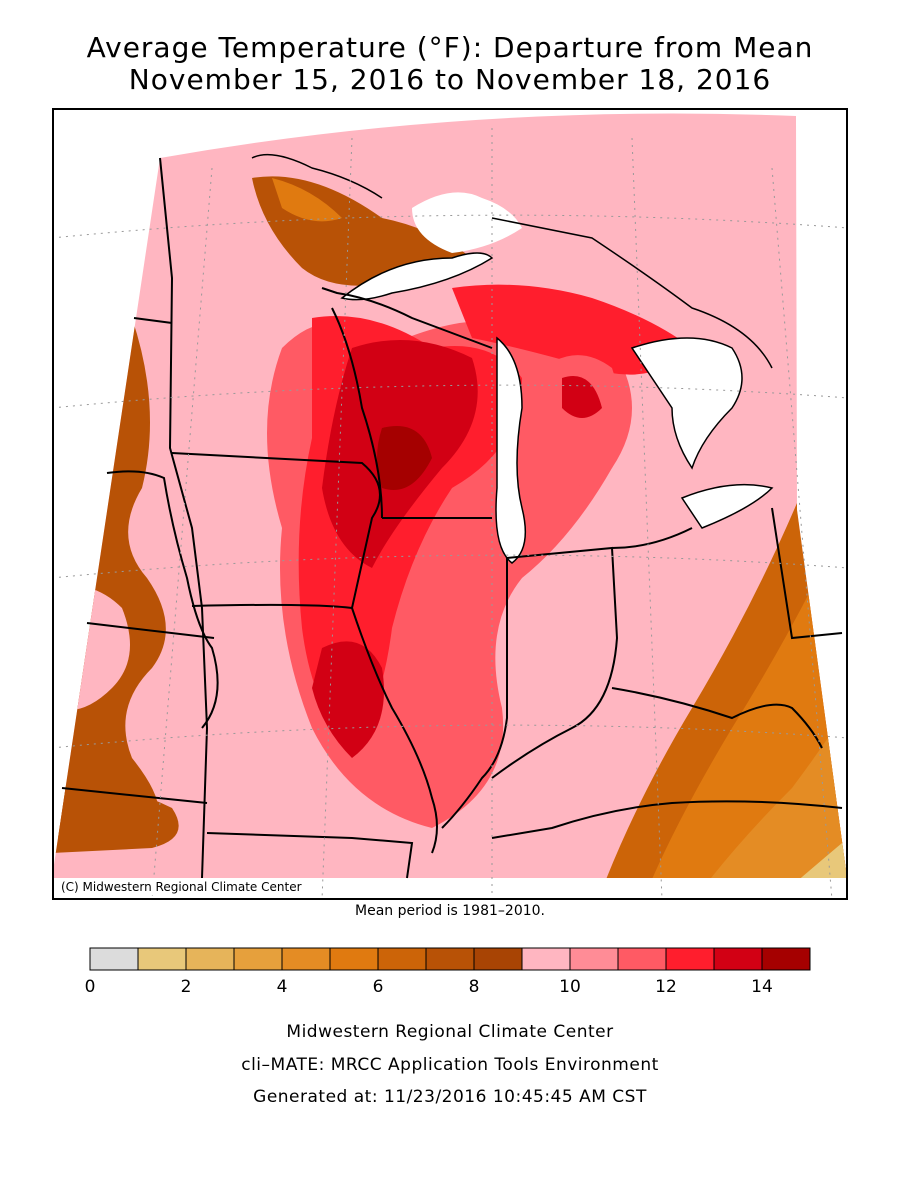  What do you see at coordinates (417, 276) in the screenshot?
I see `lake-superior` at bounding box center [417, 276].